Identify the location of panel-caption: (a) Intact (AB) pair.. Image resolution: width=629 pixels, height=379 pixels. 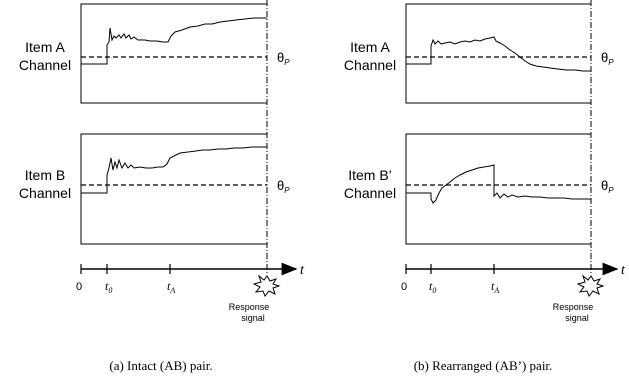
(160, 365).